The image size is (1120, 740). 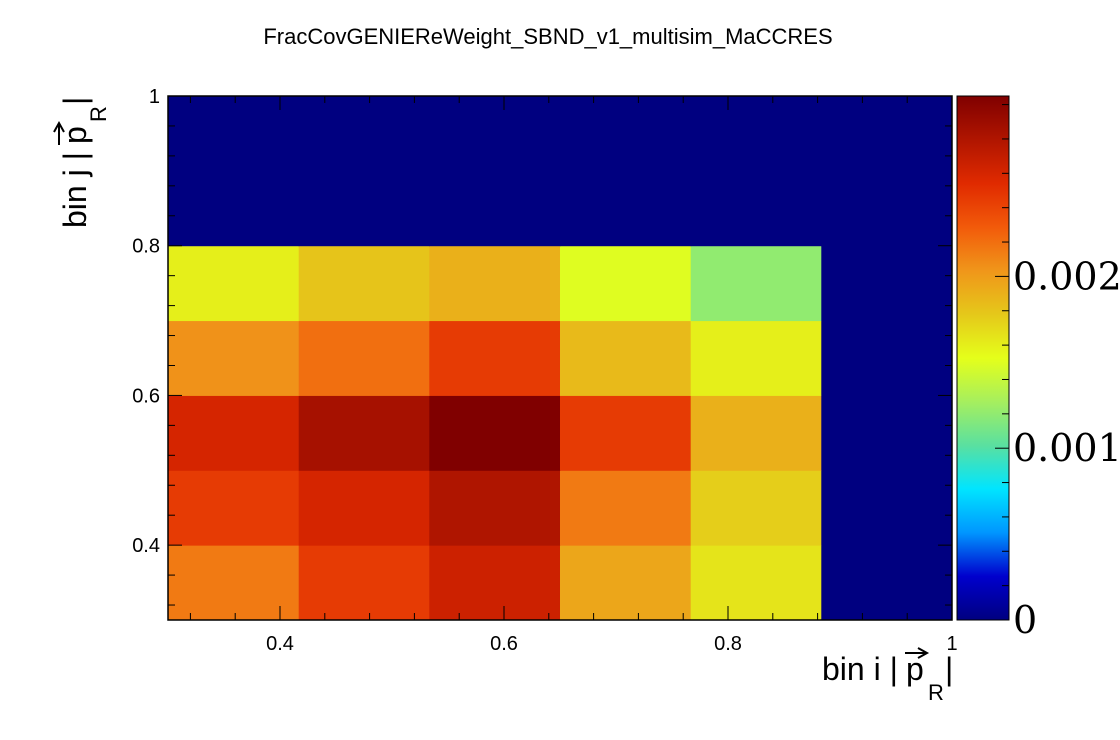 I want to click on colorbar-ticks: 0 0.001 0.002, so click(x=1057, y=373).